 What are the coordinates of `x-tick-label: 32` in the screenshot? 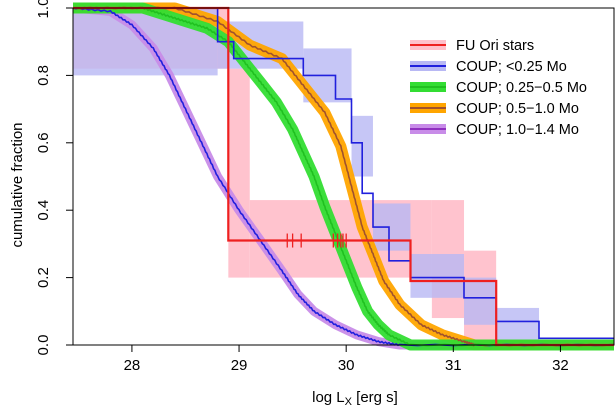 It's located at (560, 365).